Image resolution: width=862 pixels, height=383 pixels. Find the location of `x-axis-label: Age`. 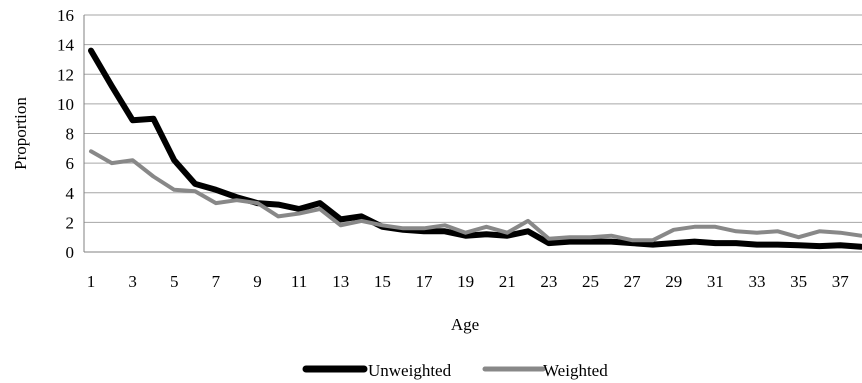

x-axis-label: Age is located at coordinates (465, 324).